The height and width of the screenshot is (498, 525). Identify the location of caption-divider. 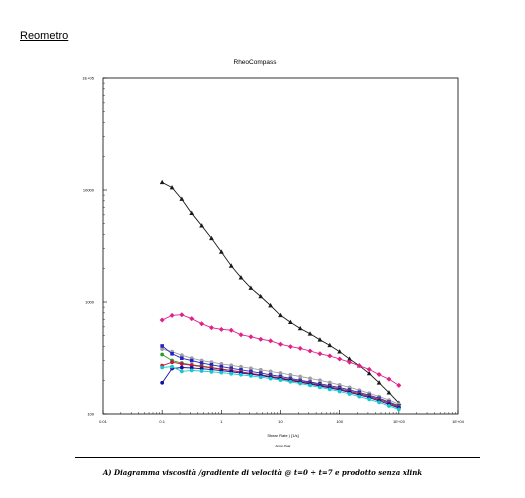
(277, 457).